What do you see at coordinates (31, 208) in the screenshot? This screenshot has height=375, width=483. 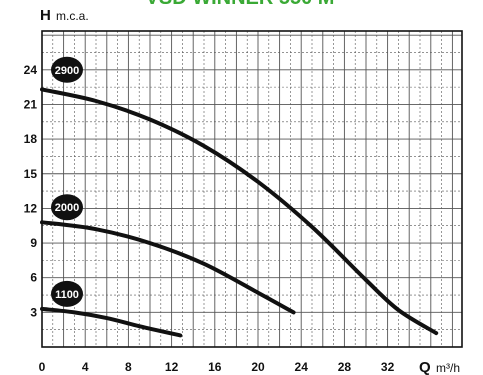 I see `y-tick-label: 12` at bounding box center [31, 208].